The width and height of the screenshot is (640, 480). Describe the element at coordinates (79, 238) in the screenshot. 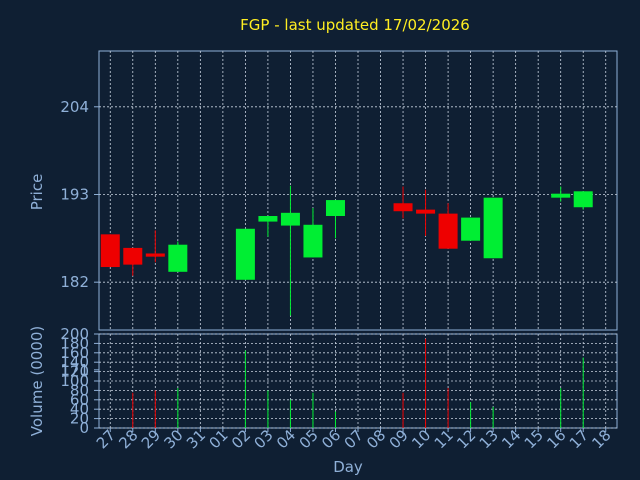

I see `price-y-ticks: 171 182 193 204` at that location.